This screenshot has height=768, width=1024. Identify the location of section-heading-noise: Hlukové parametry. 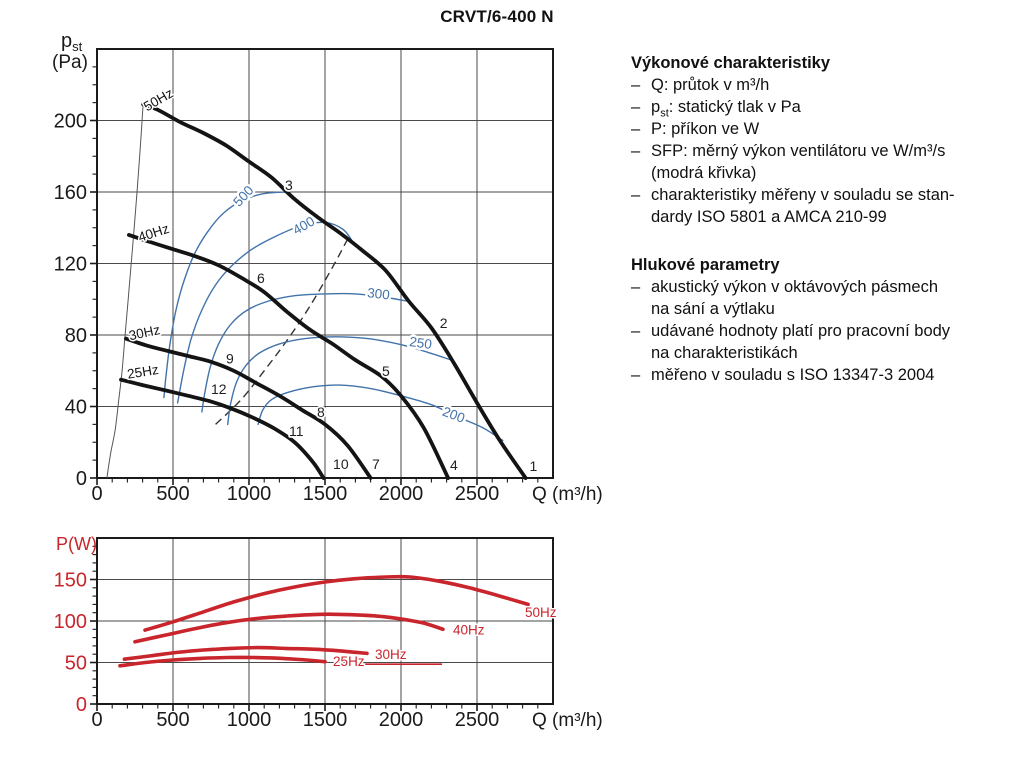
(705, 265).